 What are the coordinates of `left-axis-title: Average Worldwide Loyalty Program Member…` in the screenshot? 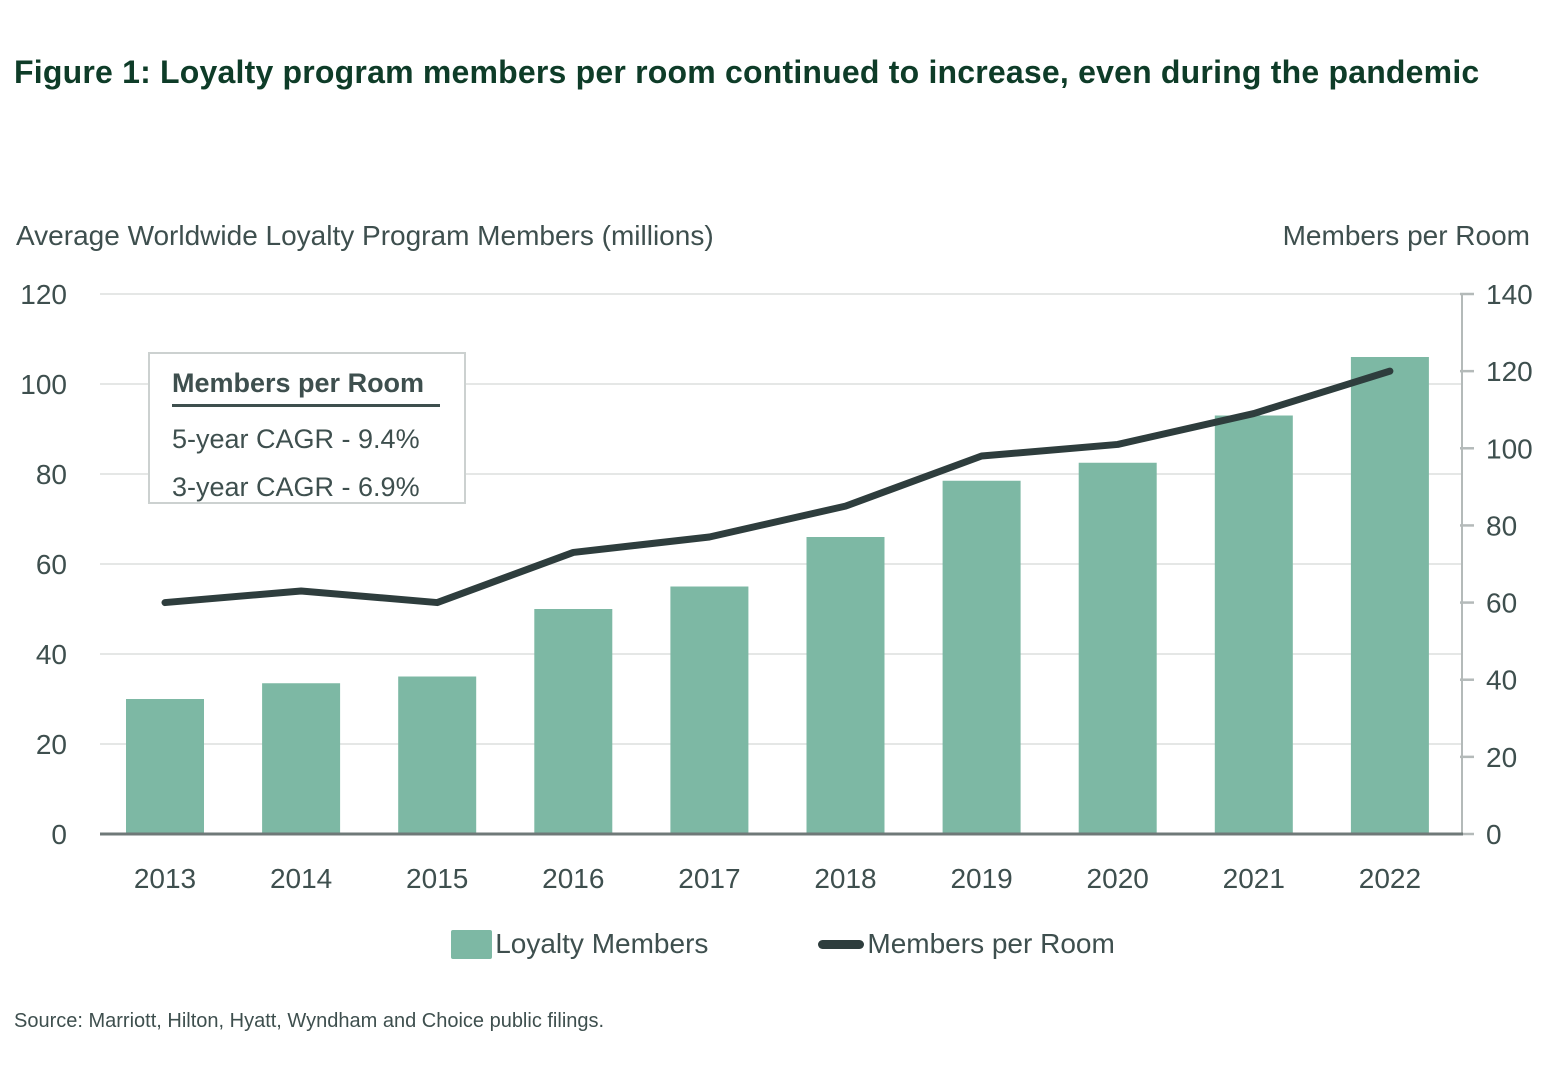 It's located at (365, 235).